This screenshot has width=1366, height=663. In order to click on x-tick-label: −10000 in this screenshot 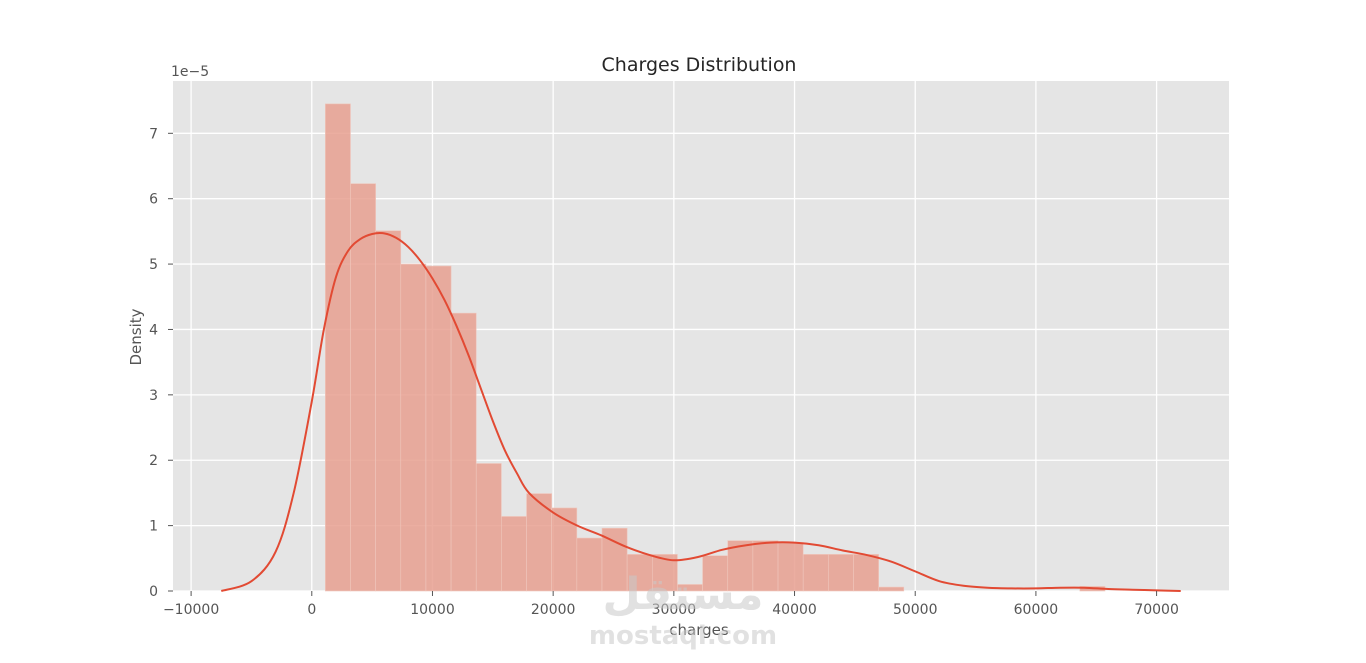, I will do `click(191, 610)`.